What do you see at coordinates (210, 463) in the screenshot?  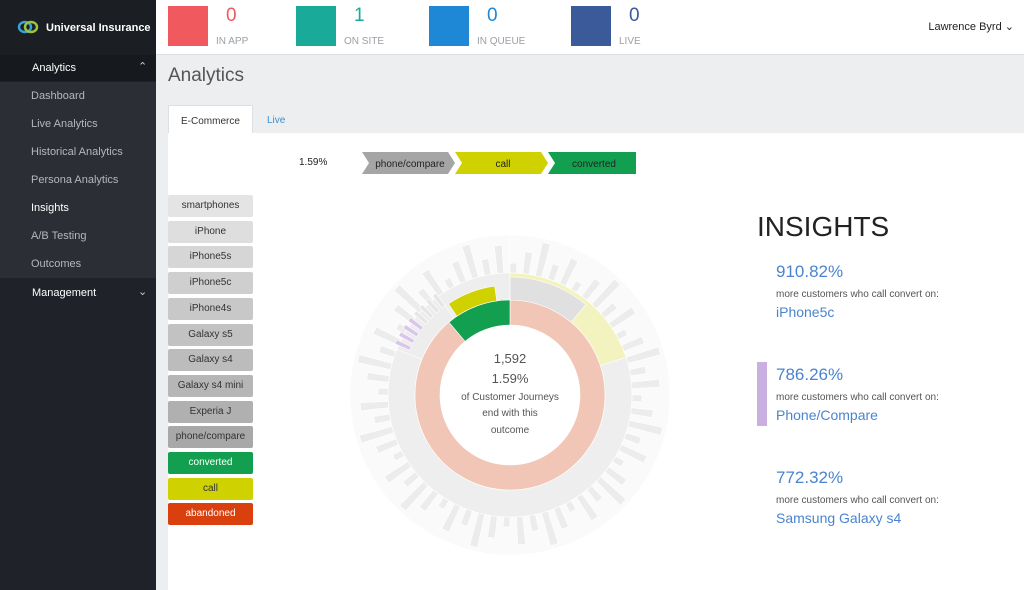 I see `legend-item: converted` at bounding box center [210, 463].